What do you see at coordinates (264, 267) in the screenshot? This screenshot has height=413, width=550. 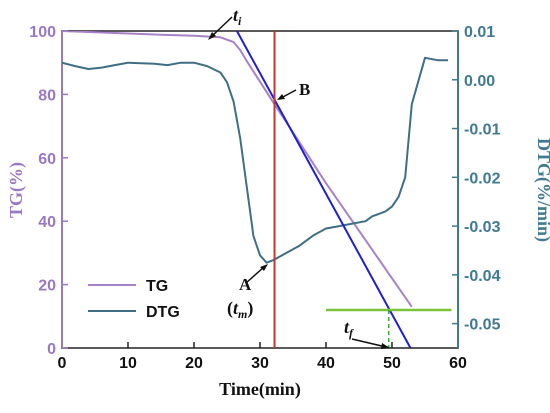 I see `a-arrow-head` at bounding box center [264, 267].